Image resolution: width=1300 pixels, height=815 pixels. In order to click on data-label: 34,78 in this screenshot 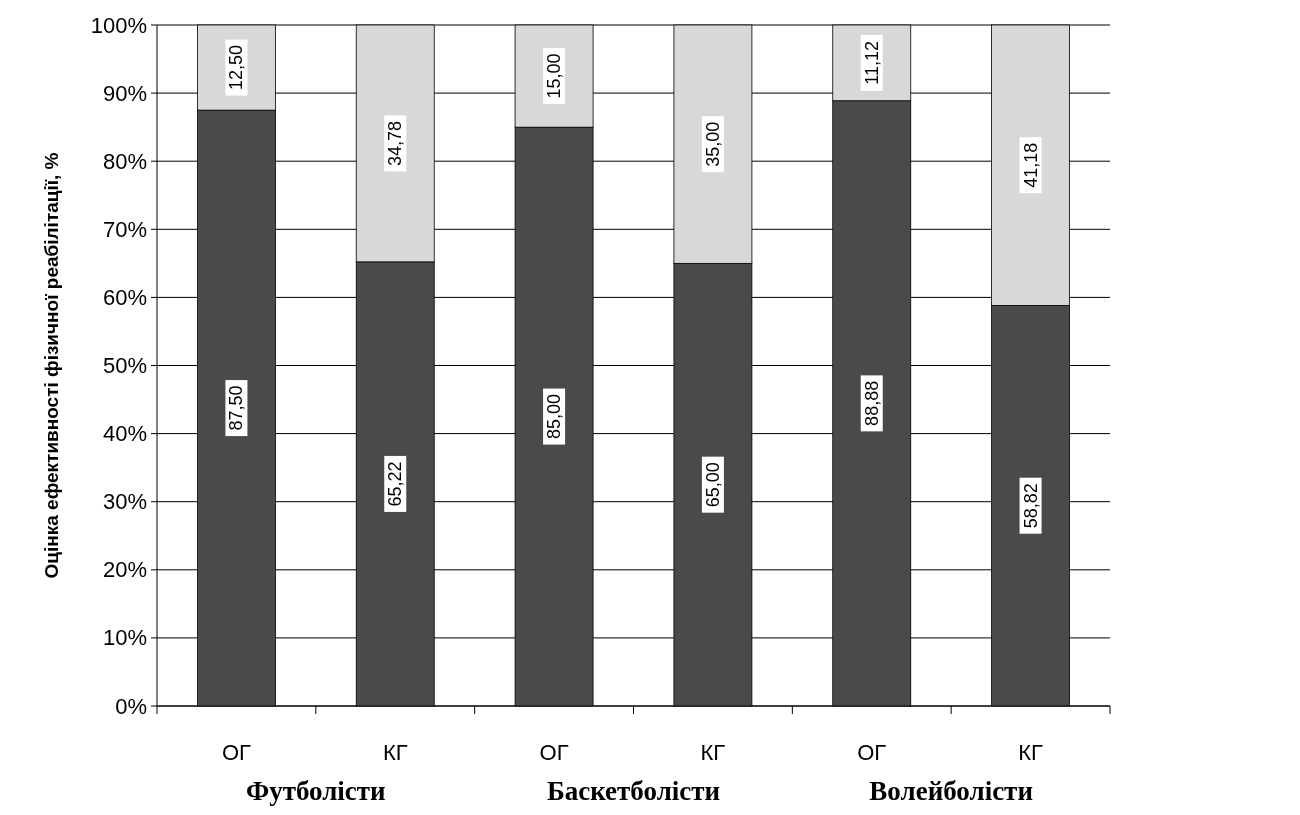, I will do `click(395, 143)`.